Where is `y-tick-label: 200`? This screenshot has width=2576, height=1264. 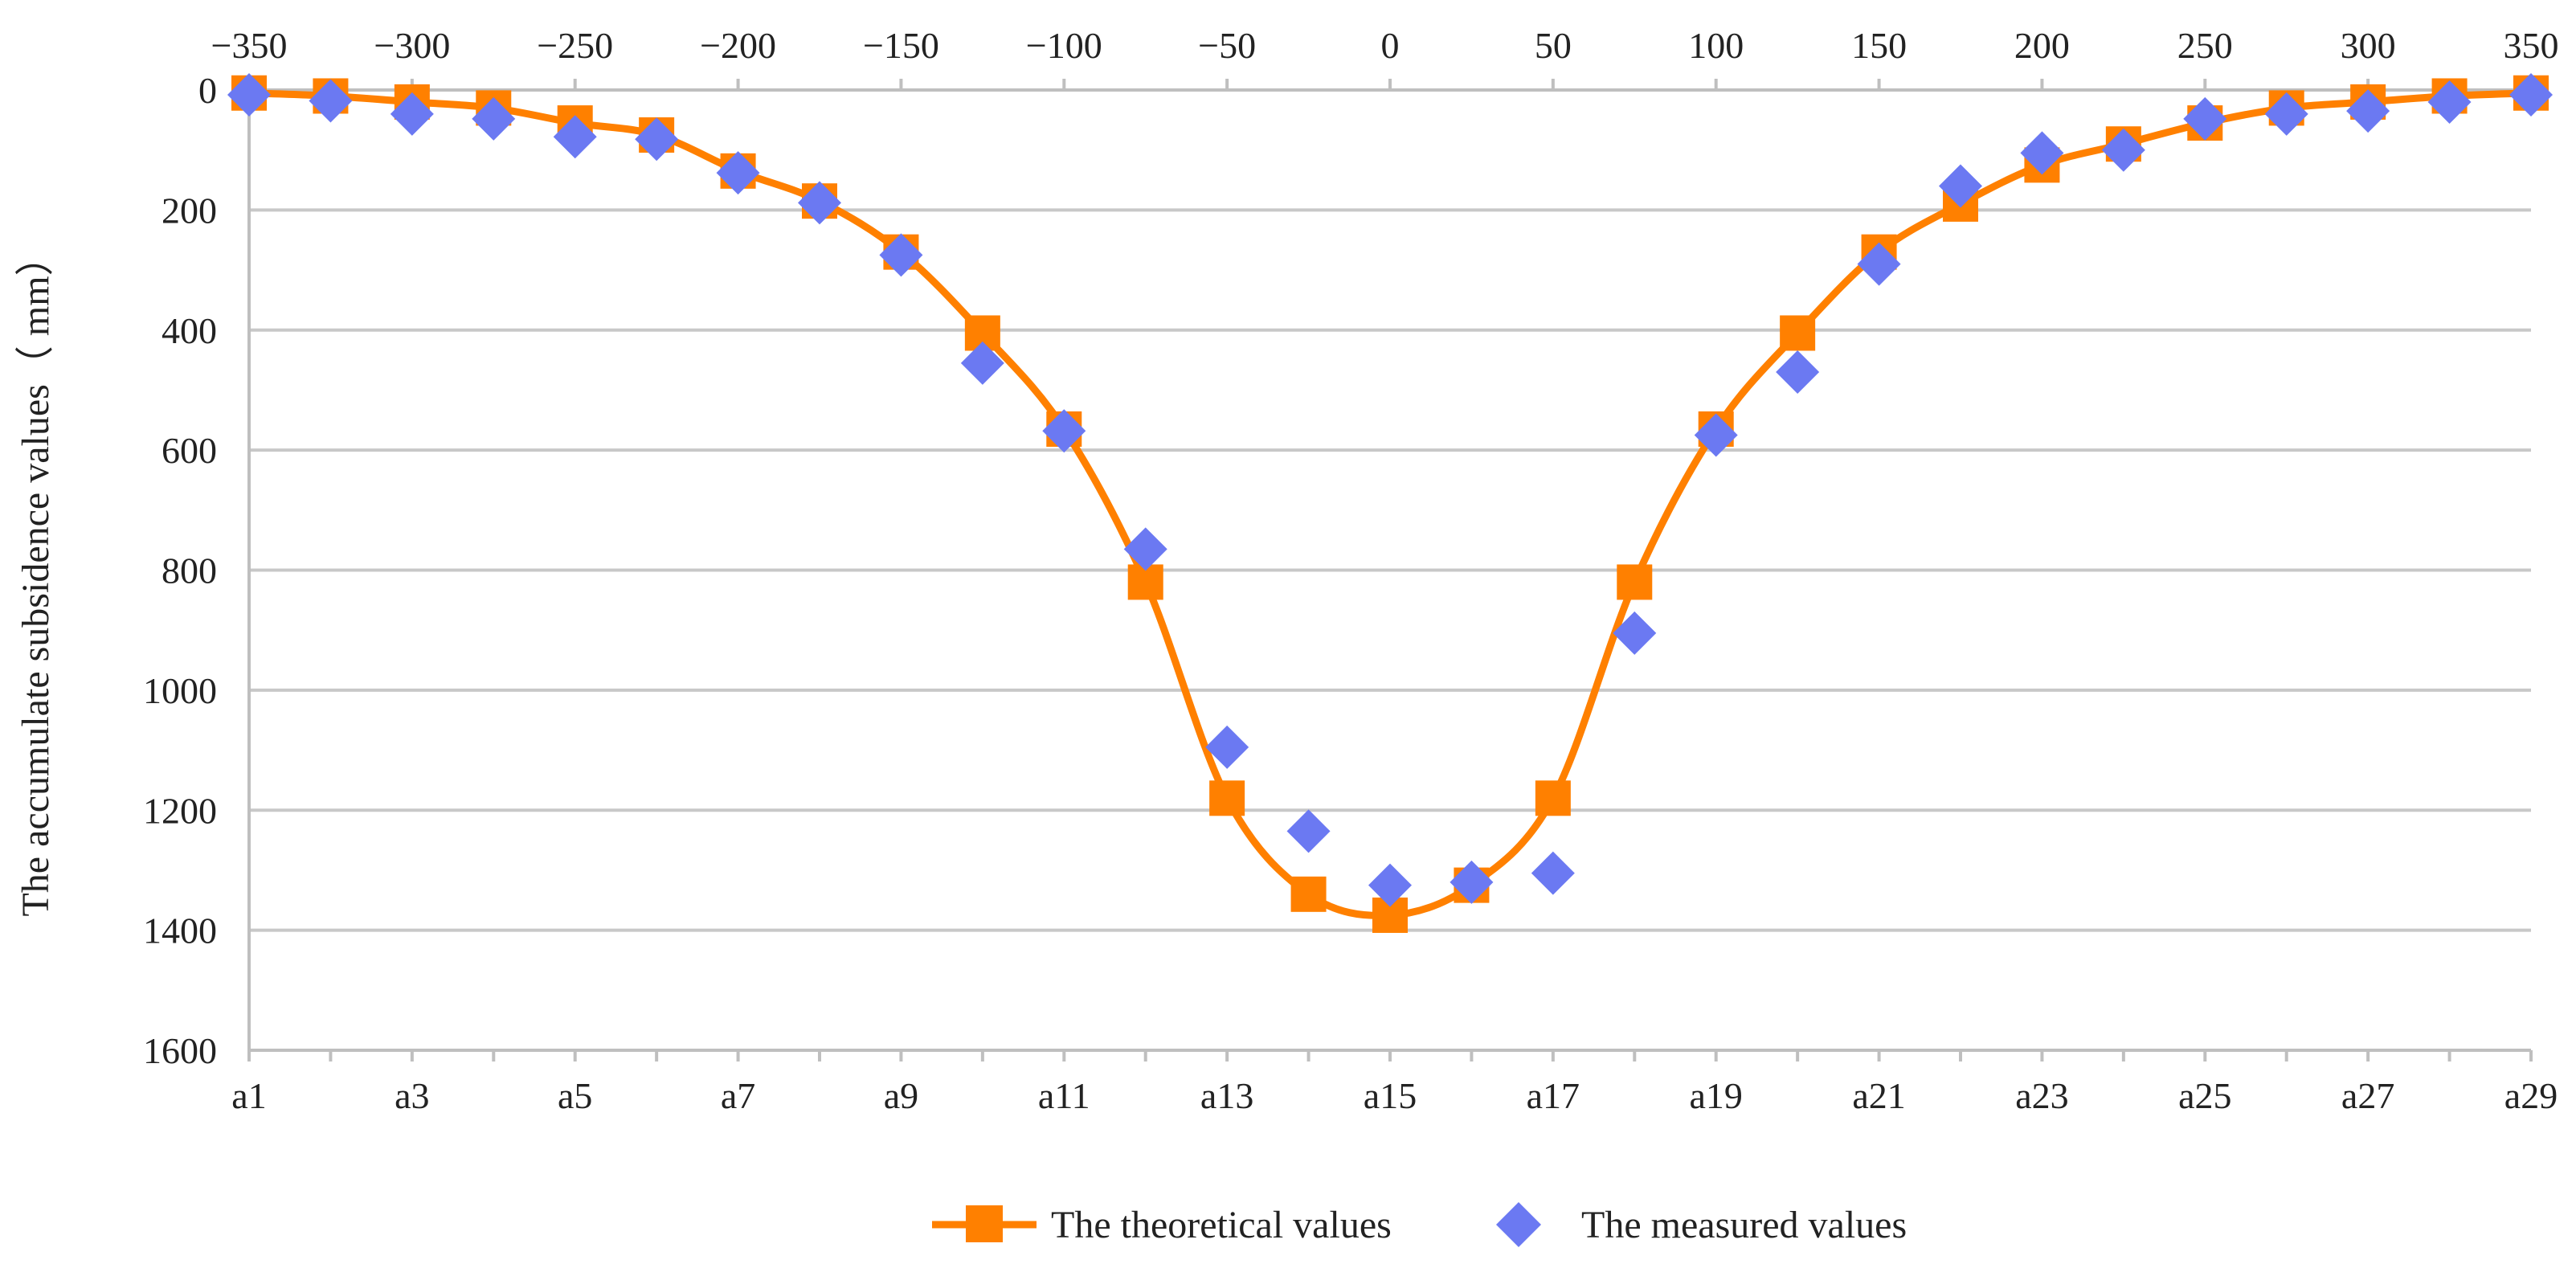 y-tick-label: 200 is located at coordinates (189, 211).